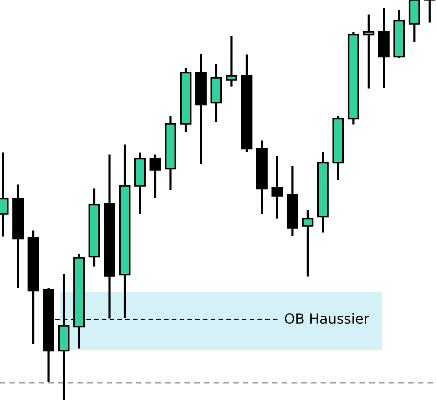 The image size is (436, 405). Describe the element at coordinates (327, 318) in the screenshot. I see `ref-line-label: OB Haussier` at that location.